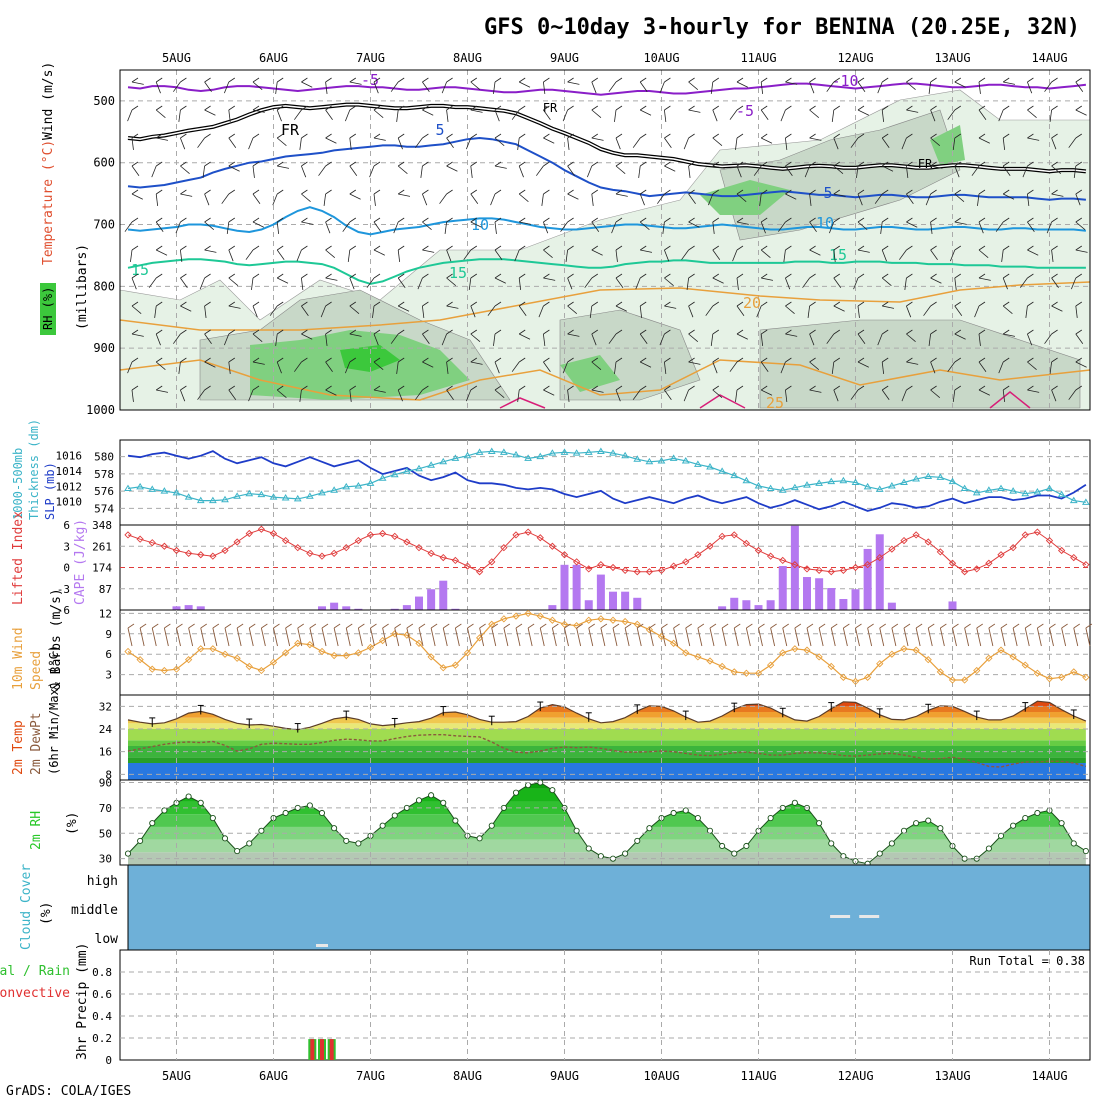 This screenshot has width=1100, height=1100. I want to click on rh2m-axis-label: (%), so click(72, 823).